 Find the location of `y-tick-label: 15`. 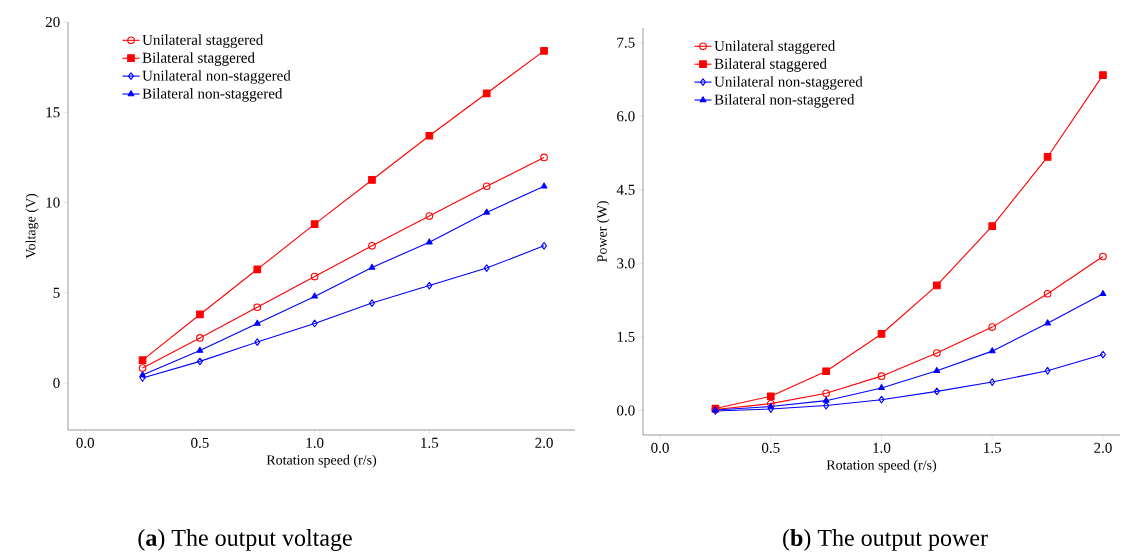

y-tick-label: 15 is located at coordinates (53, 112).